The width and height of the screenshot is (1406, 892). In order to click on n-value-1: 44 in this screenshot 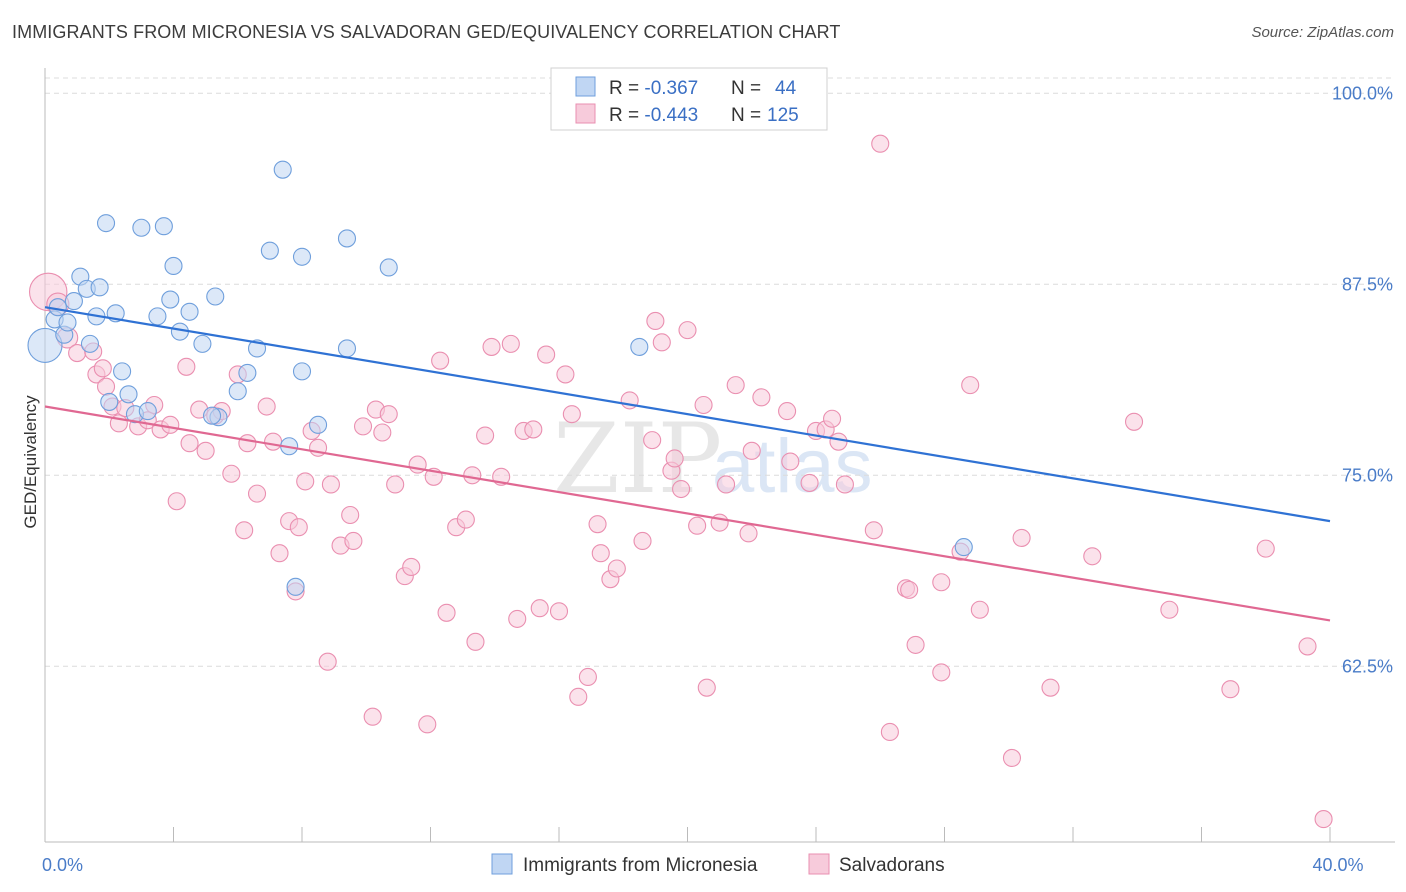, I will do `click(786, 88)`.